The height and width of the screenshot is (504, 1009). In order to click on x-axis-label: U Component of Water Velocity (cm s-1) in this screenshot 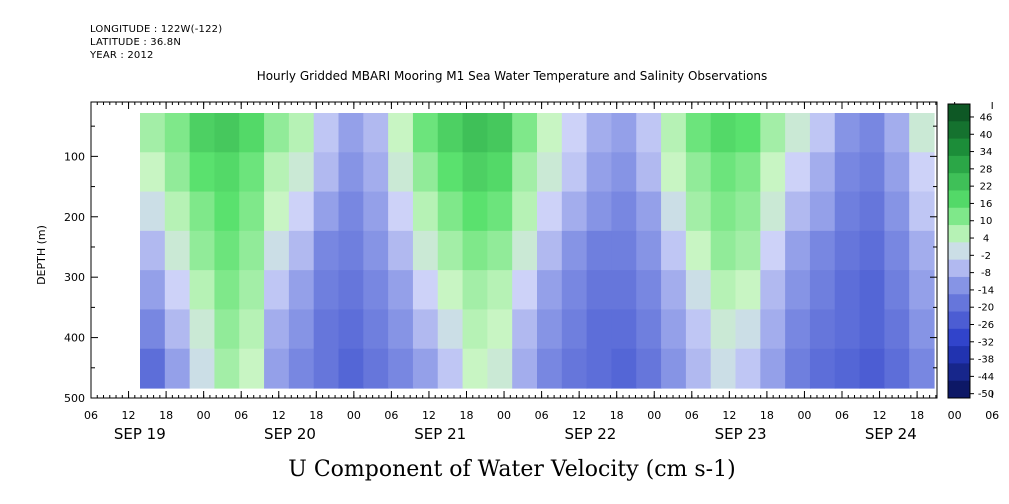, I will do `click(511, 469)`.